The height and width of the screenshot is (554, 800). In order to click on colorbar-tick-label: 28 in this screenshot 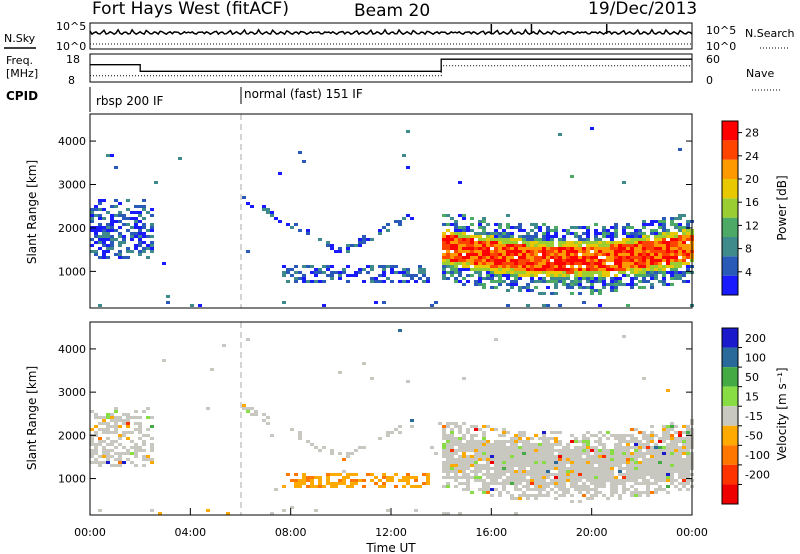, I will do `click(752, 133)`.